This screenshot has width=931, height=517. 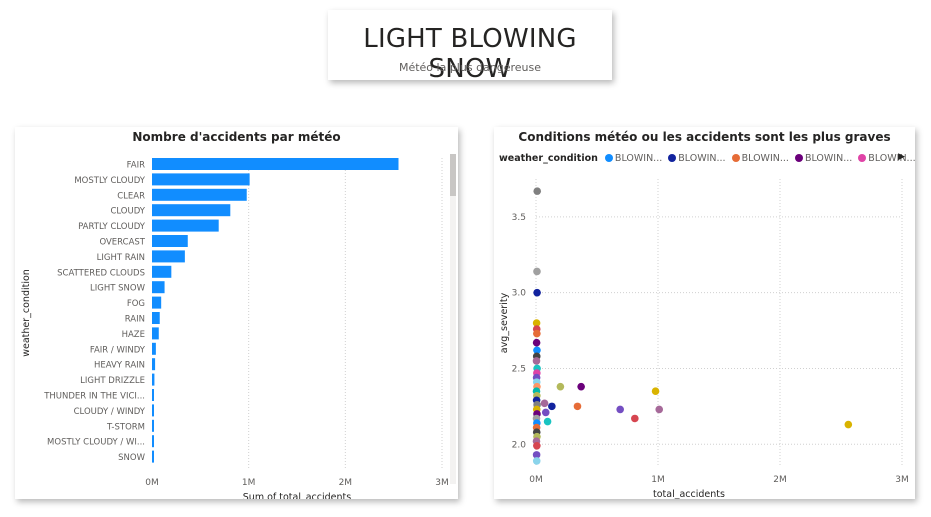 I want to click on category-label: CLEAR, so click(x=131, y=196).